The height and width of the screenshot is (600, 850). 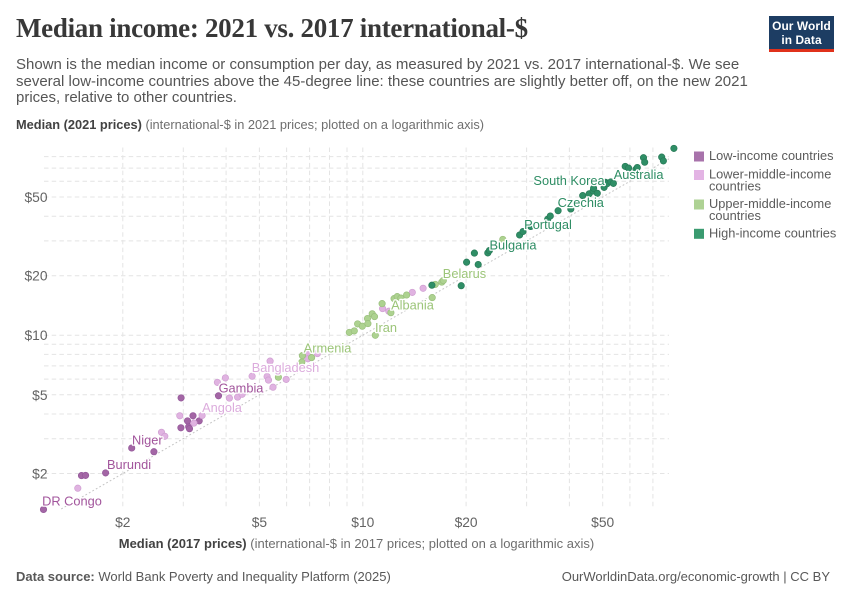 I want to click on svg-text: Czechia, so click(x=581, y=202).